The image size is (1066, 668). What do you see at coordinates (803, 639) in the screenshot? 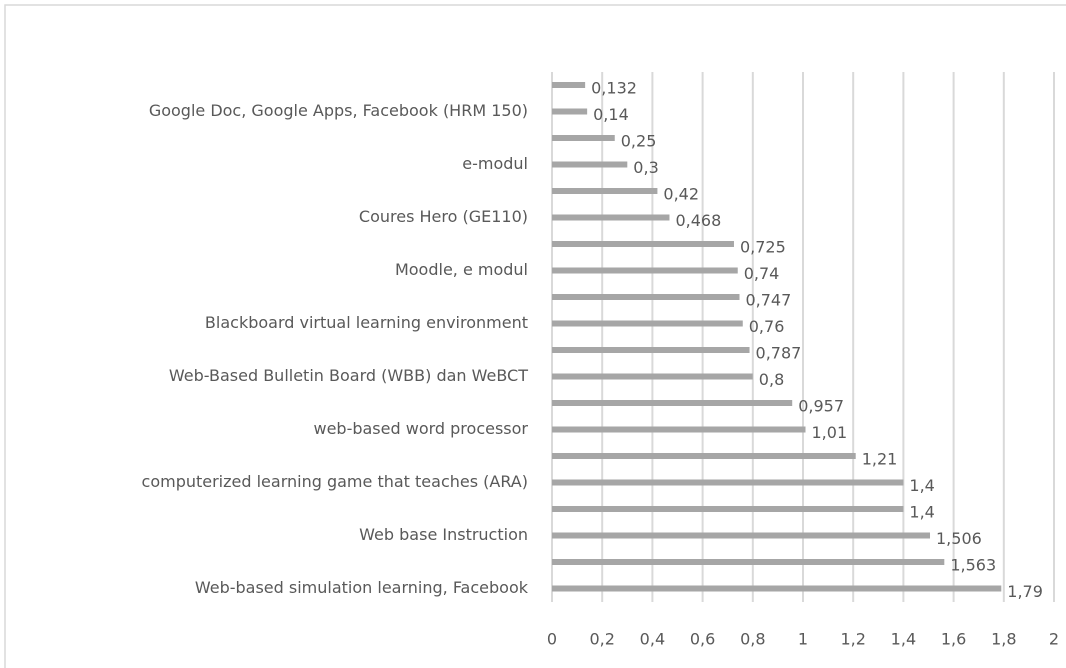
I see `x-tick-label: 1` at bounding box center [803, 639].